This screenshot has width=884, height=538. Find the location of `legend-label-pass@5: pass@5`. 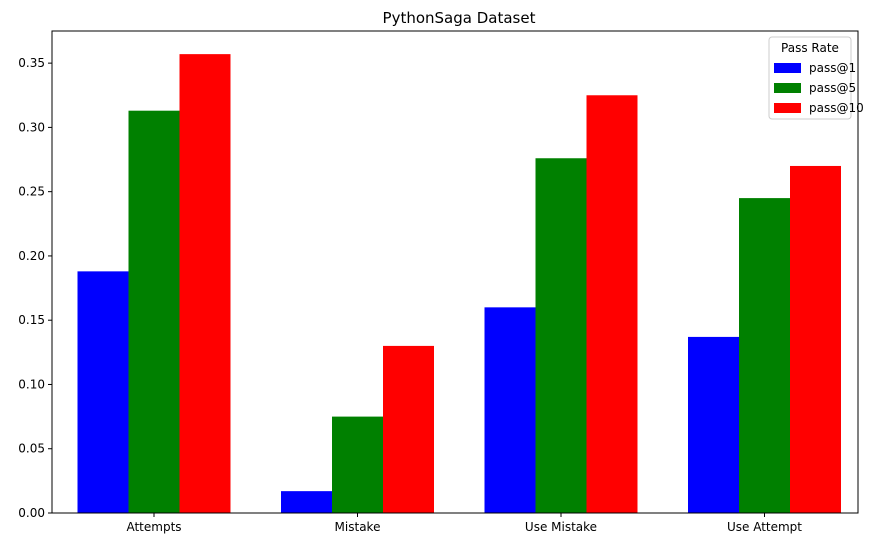

legend-label-pass@5: pass@5 is located at coordinates (832, 88).